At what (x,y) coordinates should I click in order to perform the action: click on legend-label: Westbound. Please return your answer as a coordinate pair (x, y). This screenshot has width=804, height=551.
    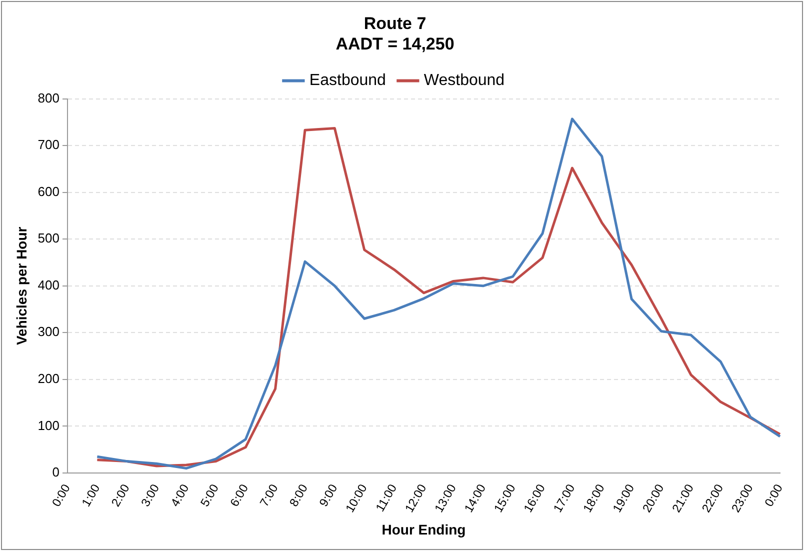
    Looking at the image, I should click on (464, 81).